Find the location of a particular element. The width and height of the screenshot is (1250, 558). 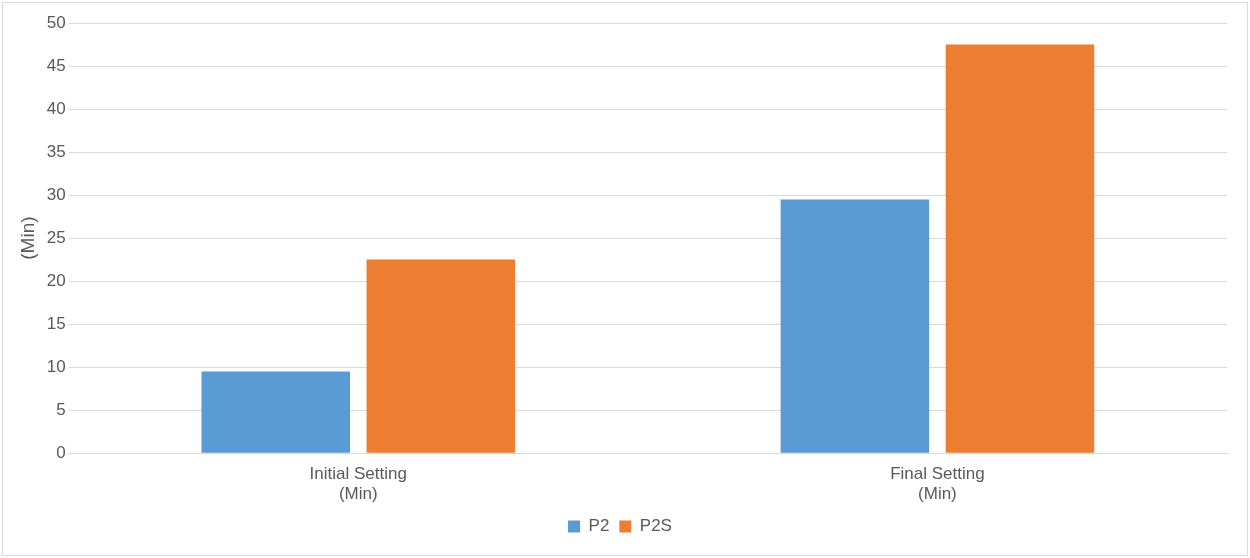

legend-label: P2 is located at coordinates (599, 526).